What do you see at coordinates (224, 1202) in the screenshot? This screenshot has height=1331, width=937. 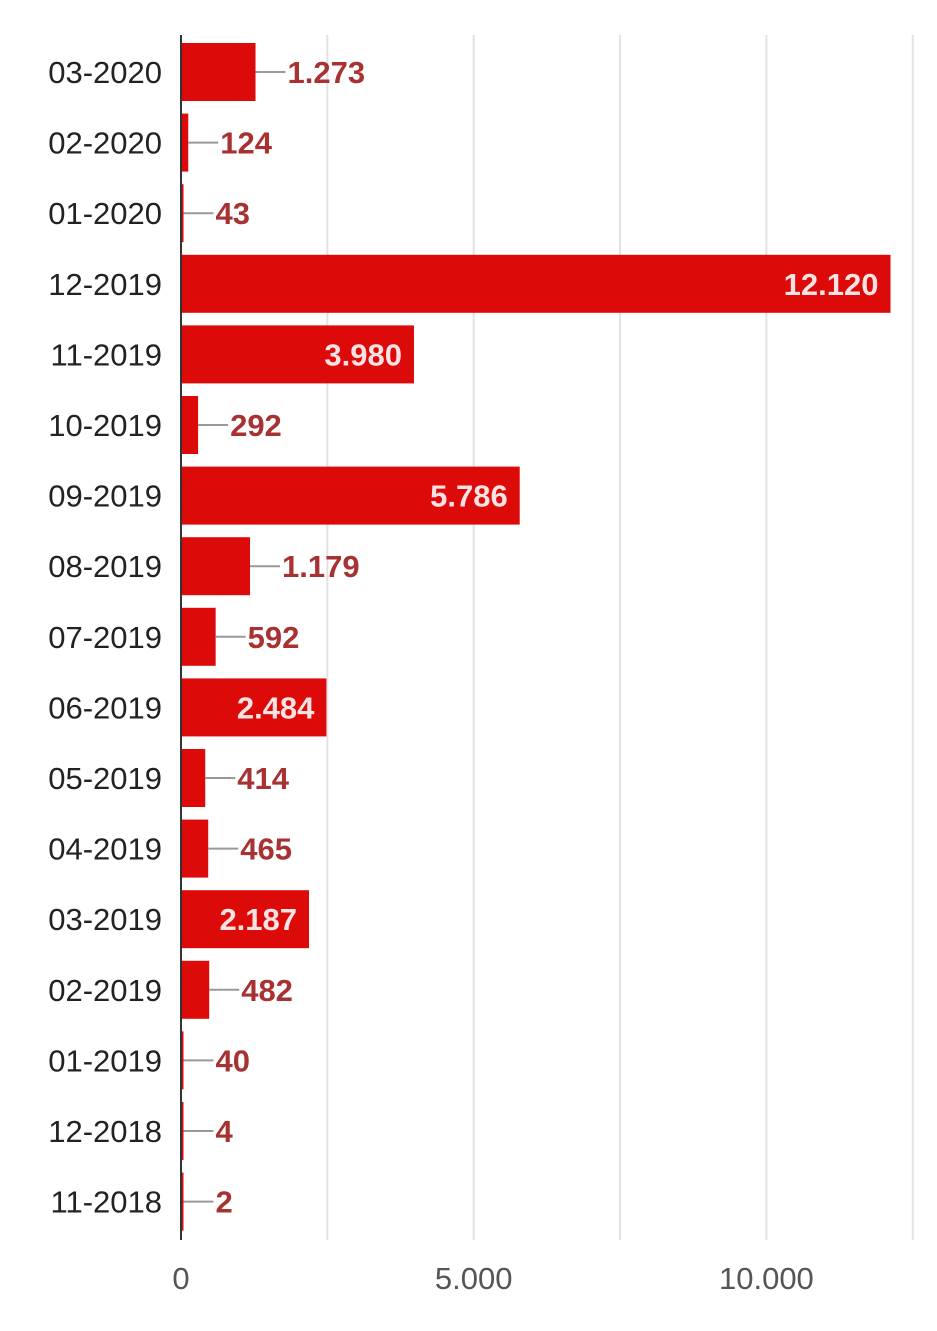 I see `bar-value-label: 2` at bounding box center [224, 1202].